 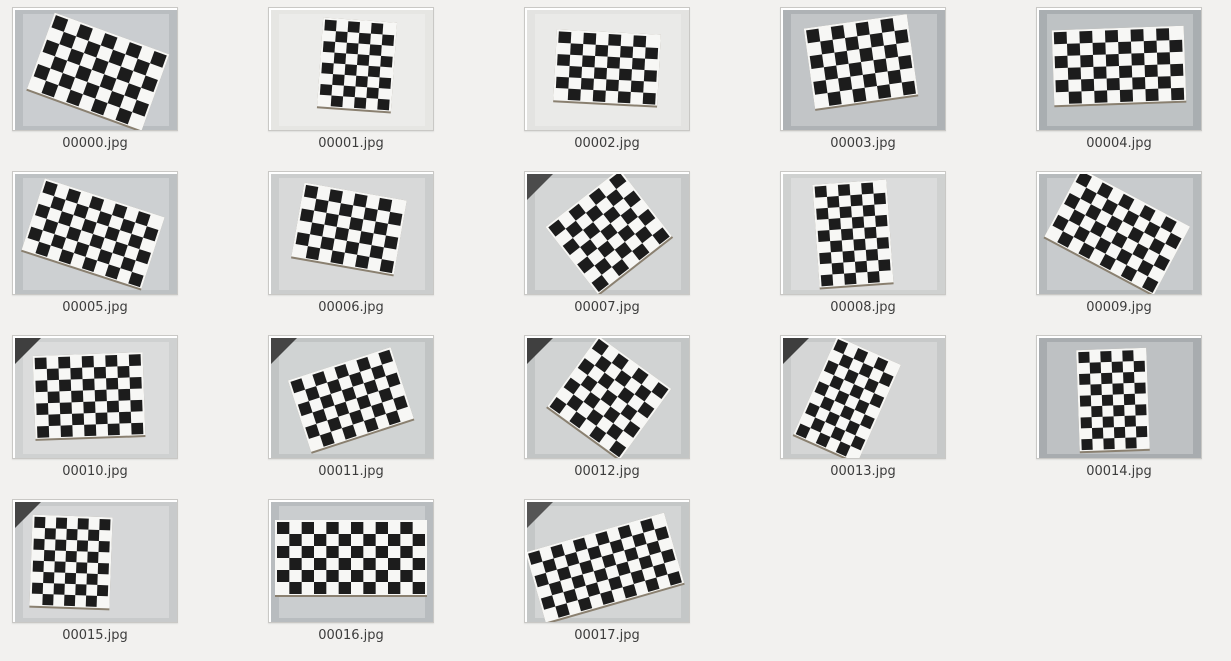 I want to click on file-item: 00015.jpg, so click(x=95, y=574).